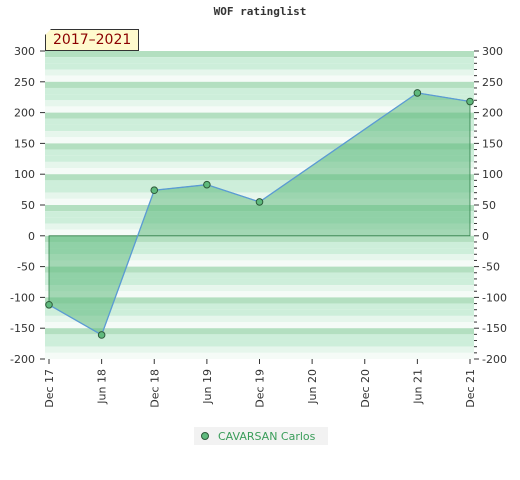  I want to click on y-tick-label-left: 200, so click(24, 113).